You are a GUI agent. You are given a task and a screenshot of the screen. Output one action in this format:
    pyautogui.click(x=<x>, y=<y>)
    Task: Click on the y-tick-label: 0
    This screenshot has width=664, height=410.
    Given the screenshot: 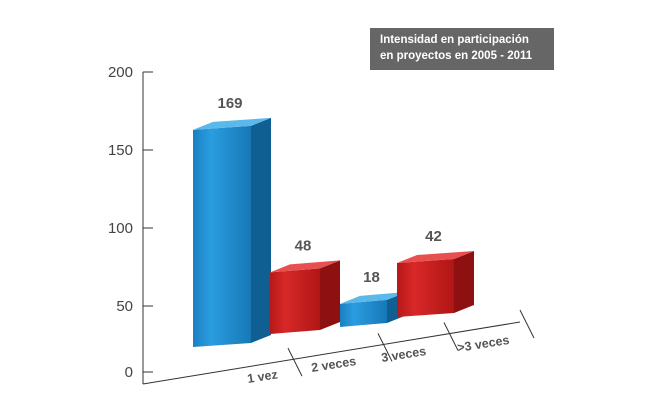 What is the action you would take?
    pyautogui.click(x=129, y=372)
    